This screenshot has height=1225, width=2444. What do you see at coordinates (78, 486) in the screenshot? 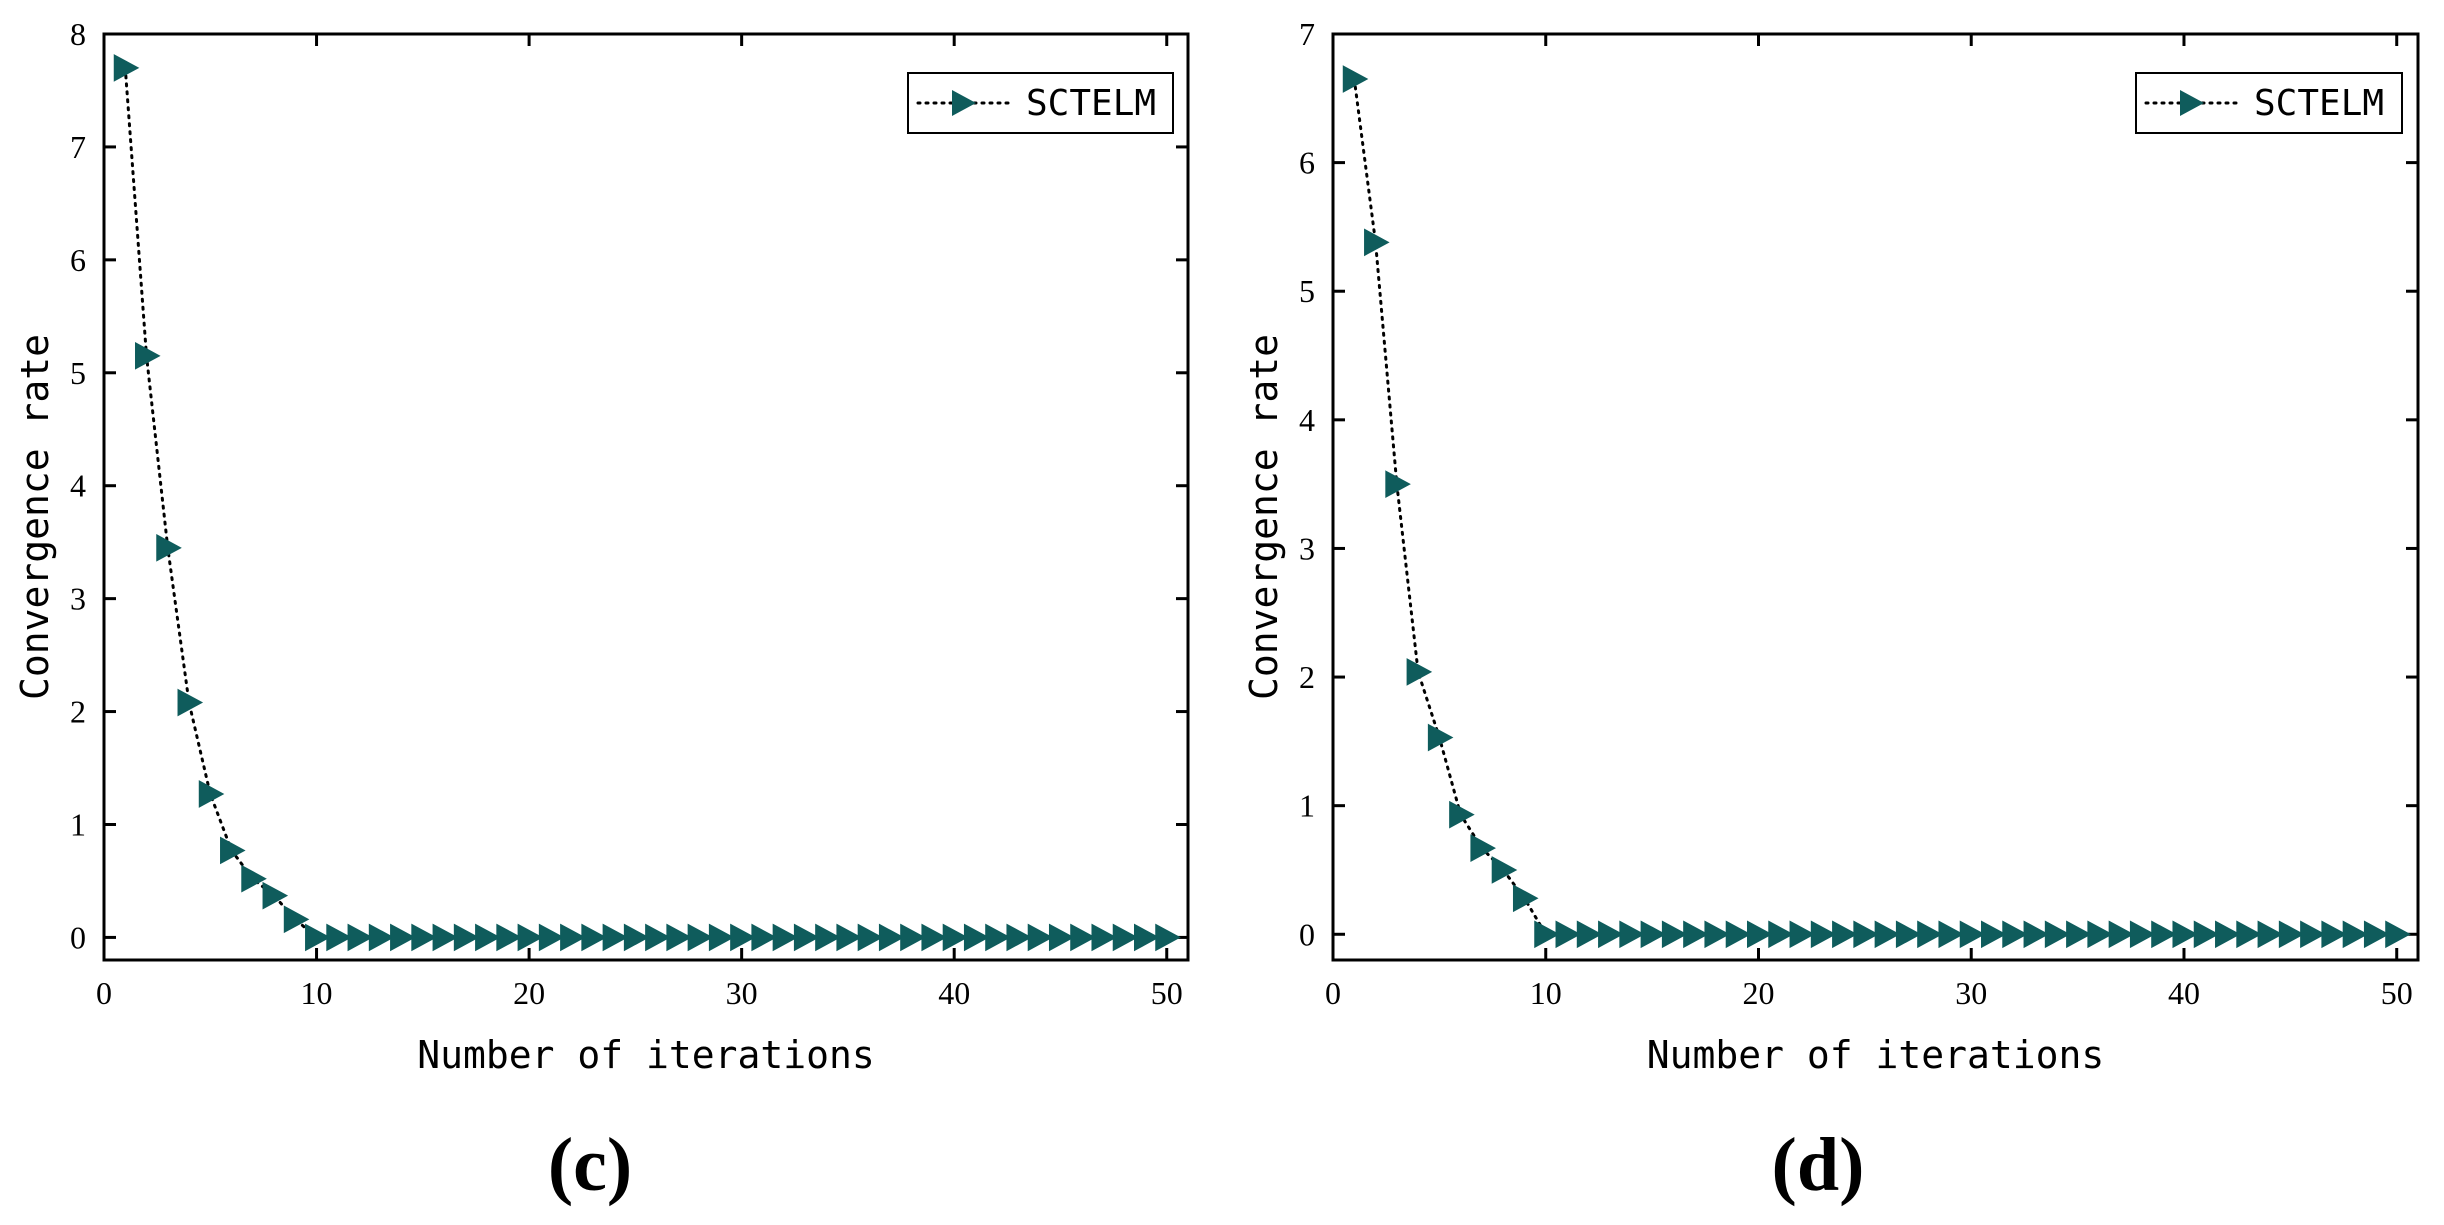
I see `y-tick-label: 4` at bounding box center [78, 486].